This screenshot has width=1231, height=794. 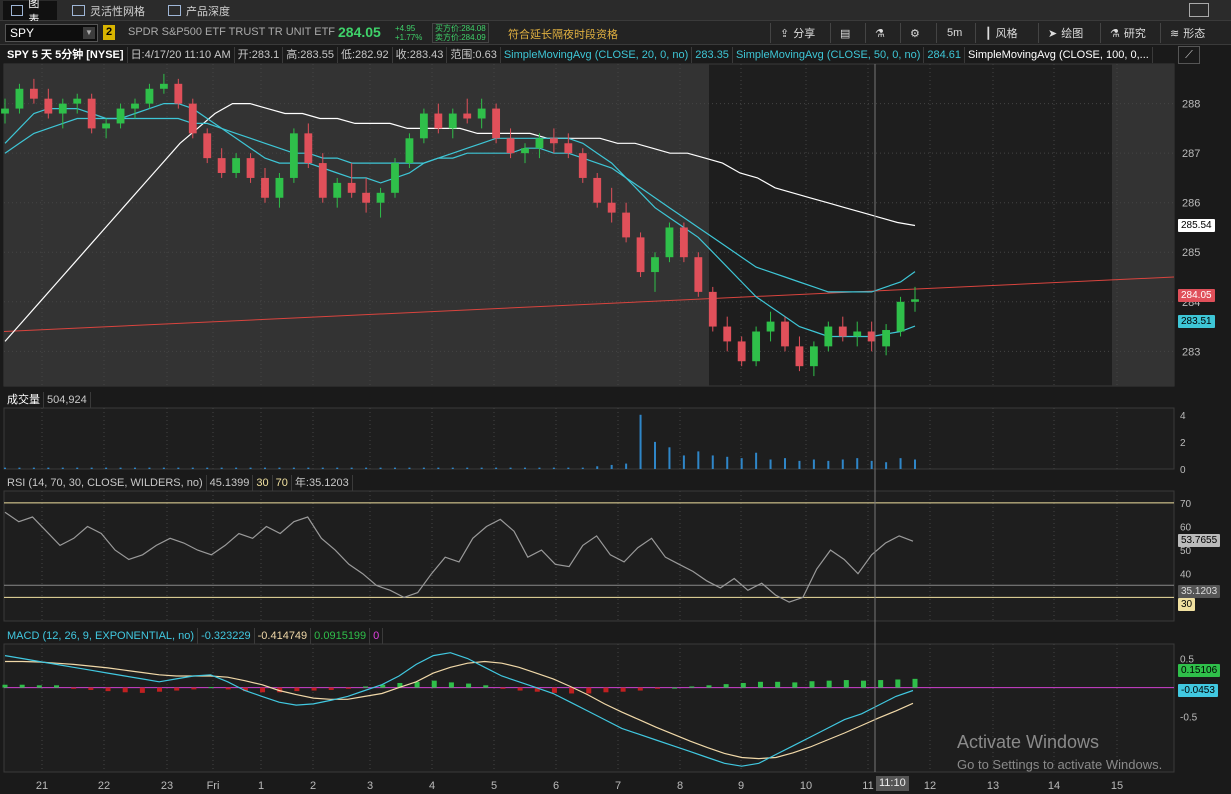 What do you see at coordinates (806, 786) in the screenshot?
I see `x-tick-label: 10` at bounding box center [806, 786].